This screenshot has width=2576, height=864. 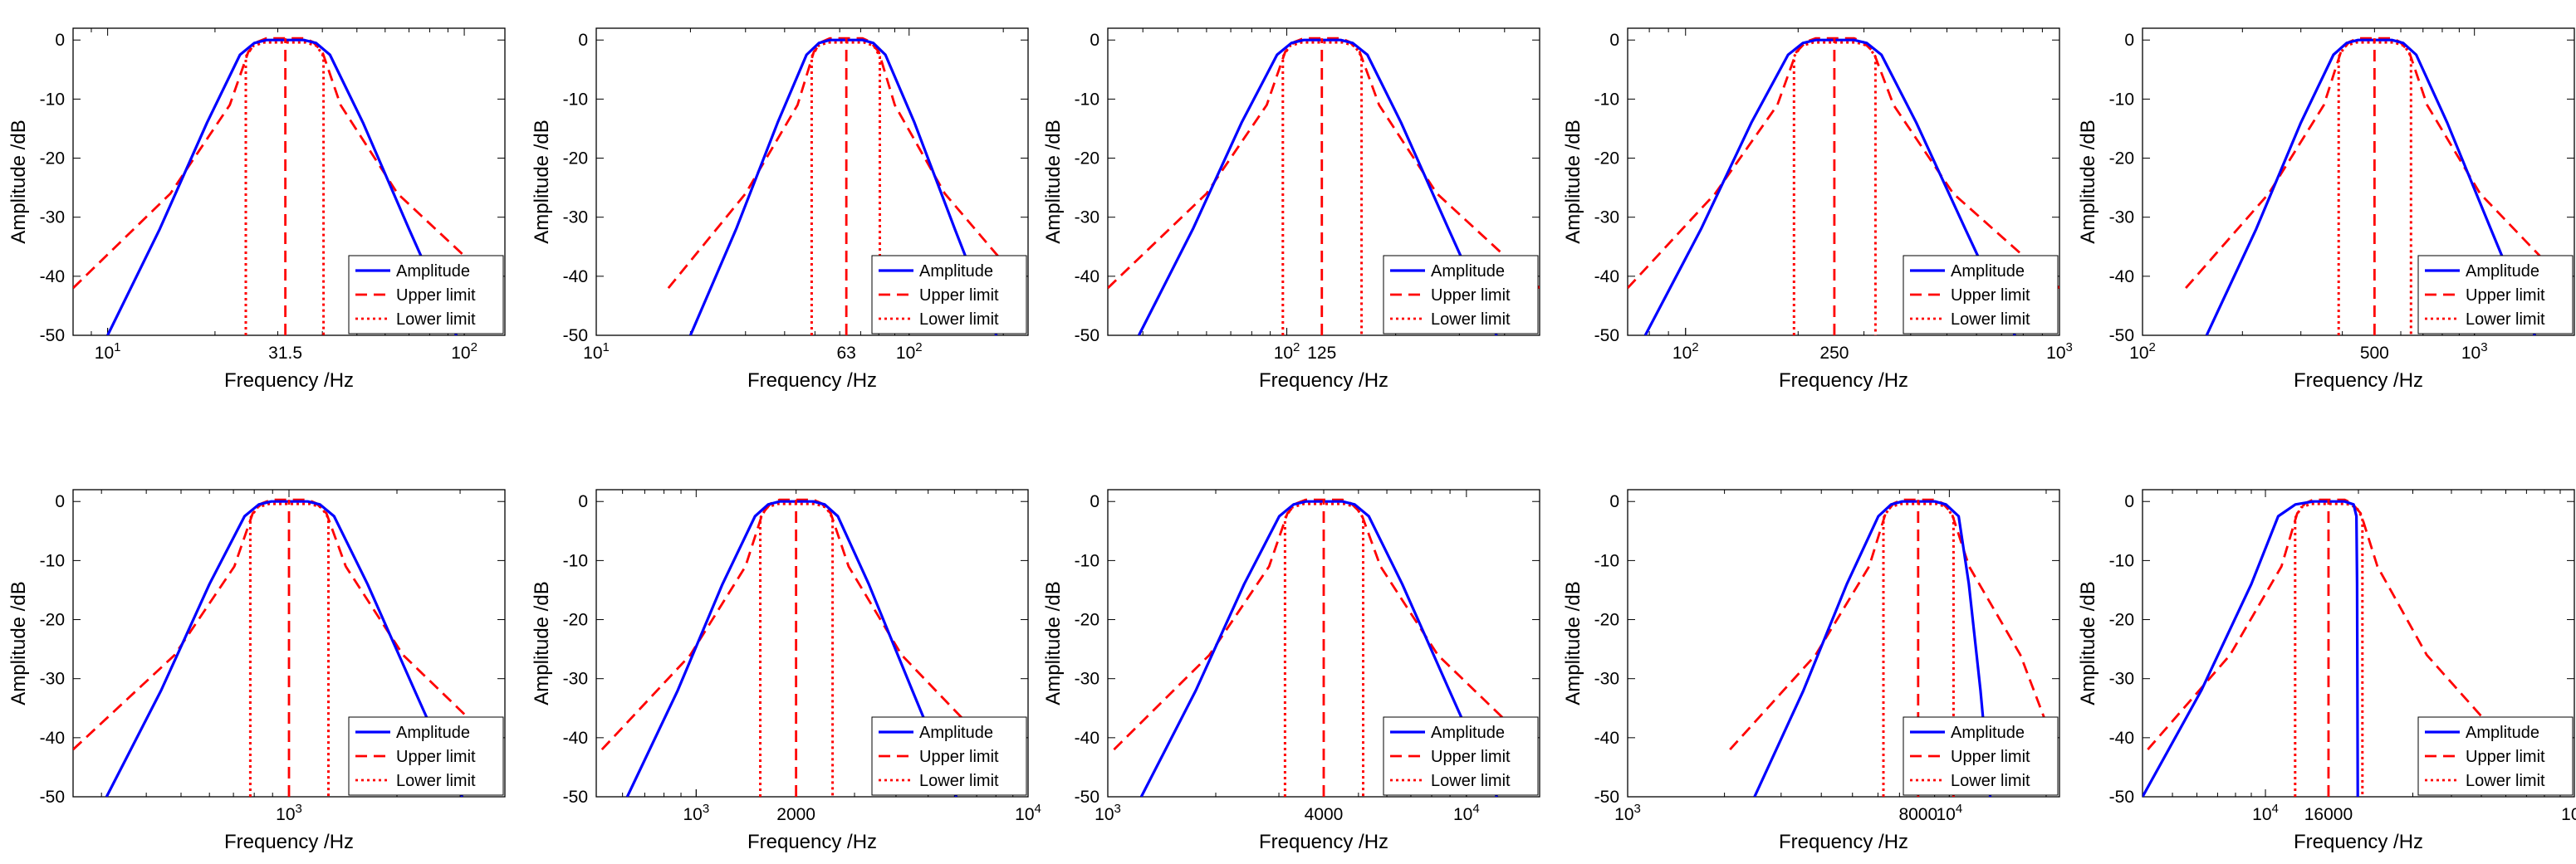 I want to click on x-tick-label: 105, so click(x=2568, y=813).